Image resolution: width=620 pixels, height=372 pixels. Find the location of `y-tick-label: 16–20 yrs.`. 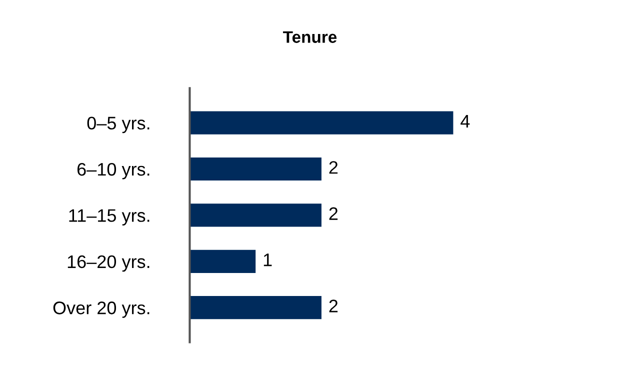

y-tick-label: 16–20 yrs. is located at coordinates (109, 263).